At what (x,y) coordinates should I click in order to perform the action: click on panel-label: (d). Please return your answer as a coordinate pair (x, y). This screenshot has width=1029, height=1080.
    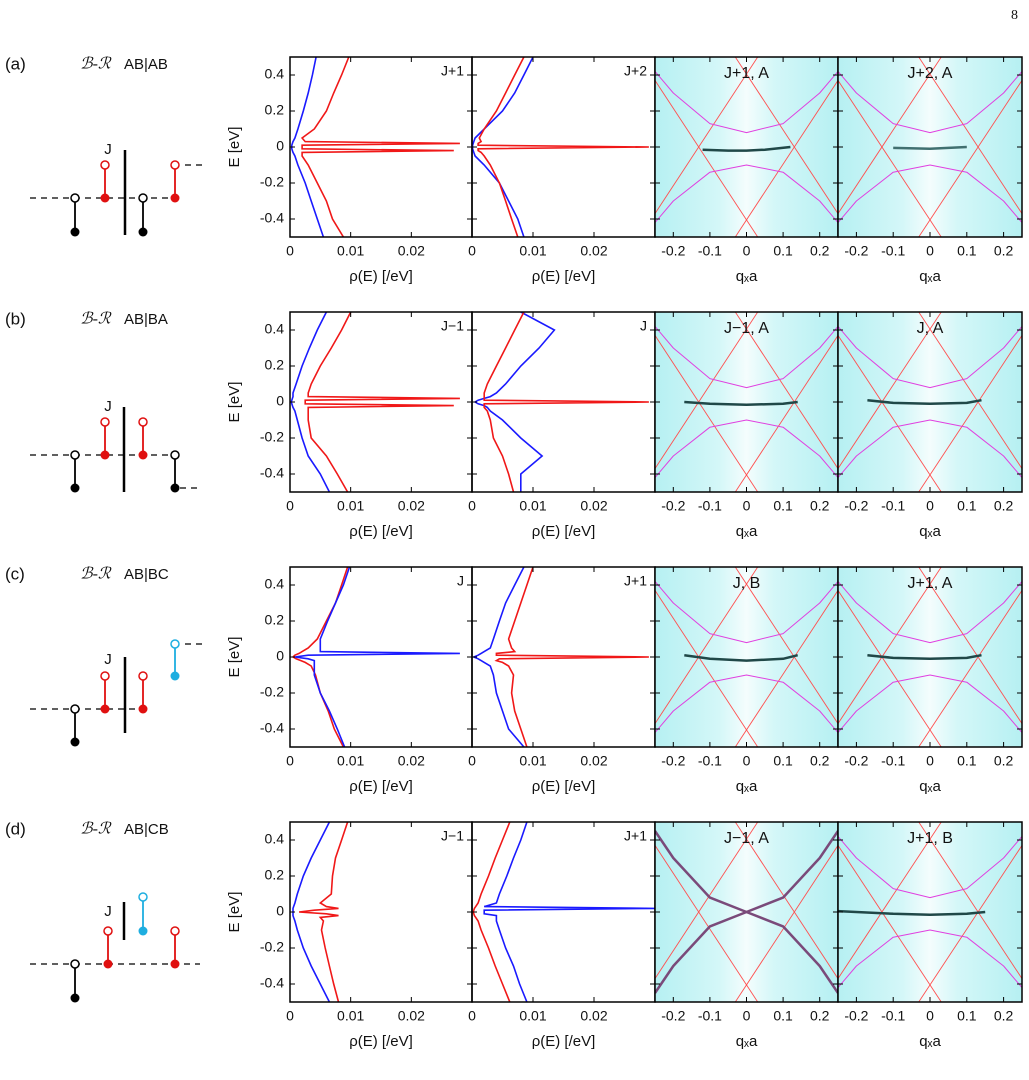
    Looking at the image, I should click on (15, 828).